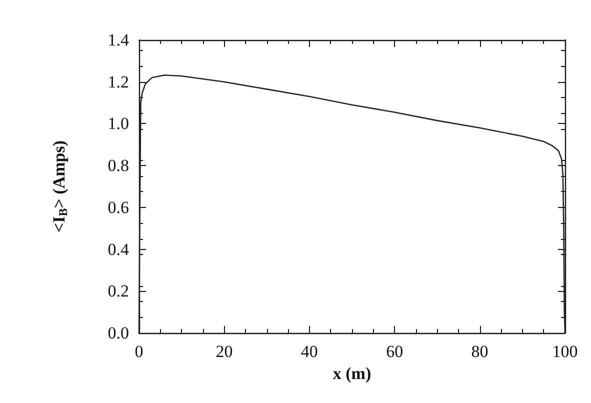 This screenshot has height=403, width=591. Describe the element at coordinates (309, 351) in the screenshot. I see `x-tick-label: 40` at that location.